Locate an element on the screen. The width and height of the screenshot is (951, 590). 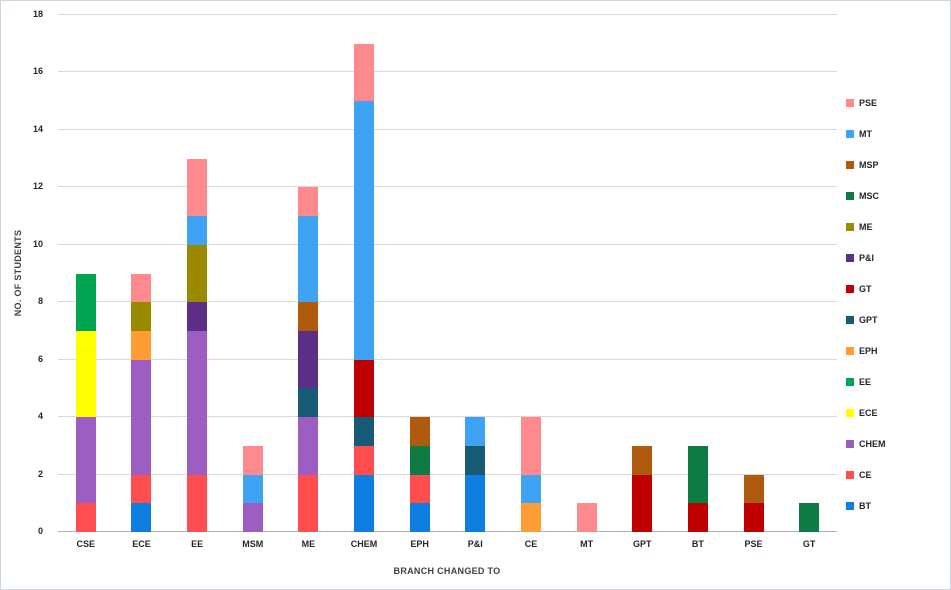
bar-segment-EE-P&I is located at coordinates (197, 316).